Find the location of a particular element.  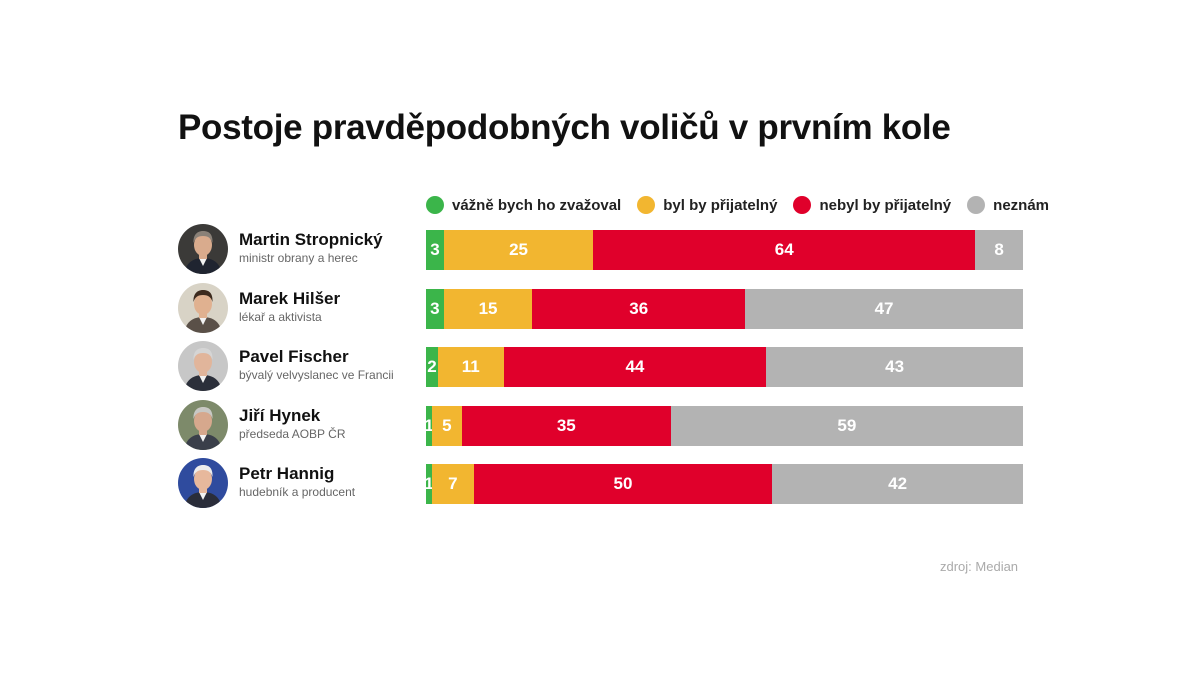

data-label: 2 is located at coordinates (432, 366).